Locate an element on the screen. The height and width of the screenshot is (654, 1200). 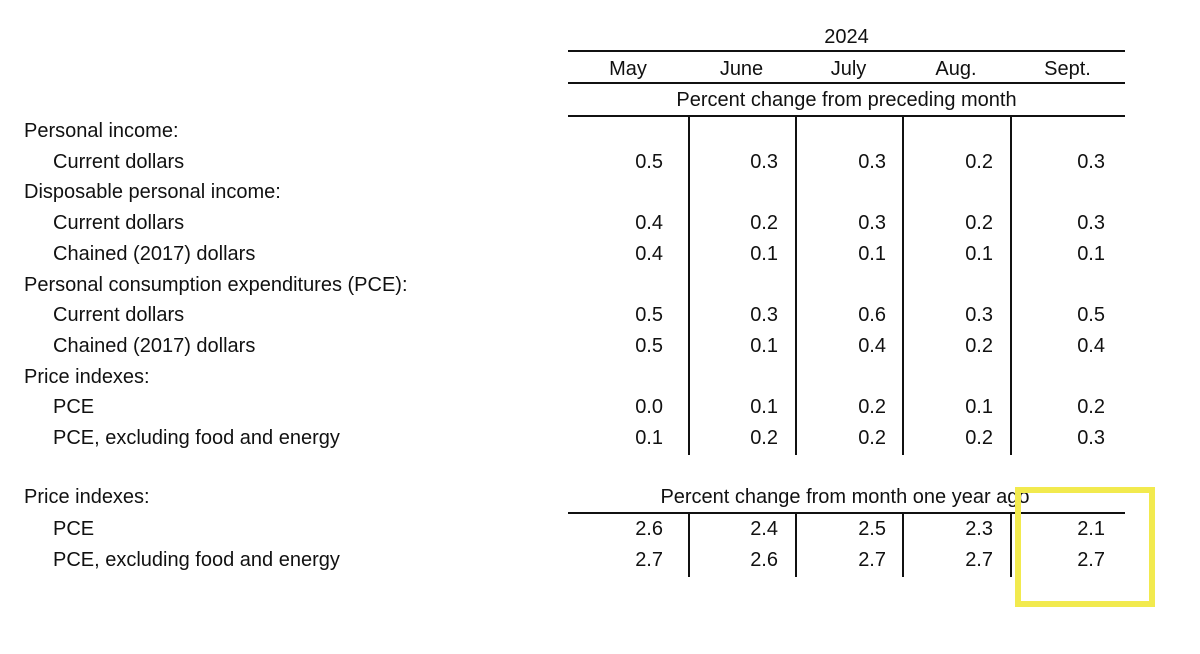
month-header: May is located at coordinates (628, 69).